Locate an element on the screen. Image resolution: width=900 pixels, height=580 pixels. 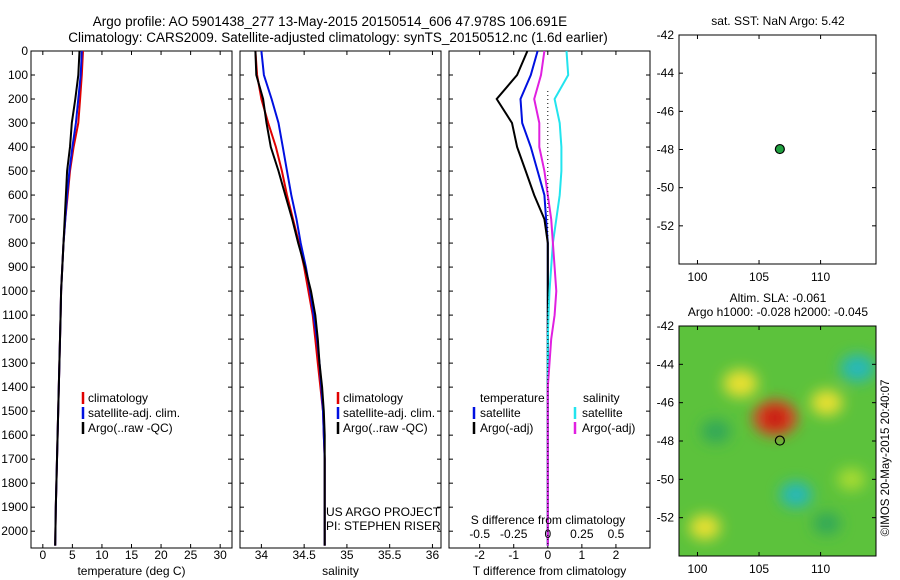
x-tick-label: 2 is located at coordinates (616, 555).